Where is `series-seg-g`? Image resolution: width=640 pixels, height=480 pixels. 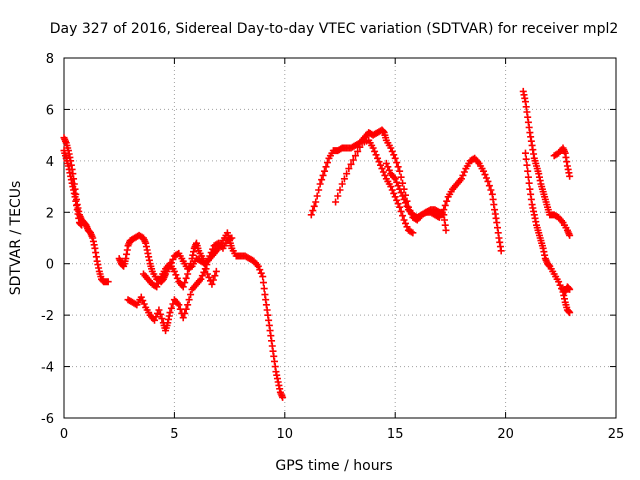 series-seg-g is located at coordinates (546, 163).